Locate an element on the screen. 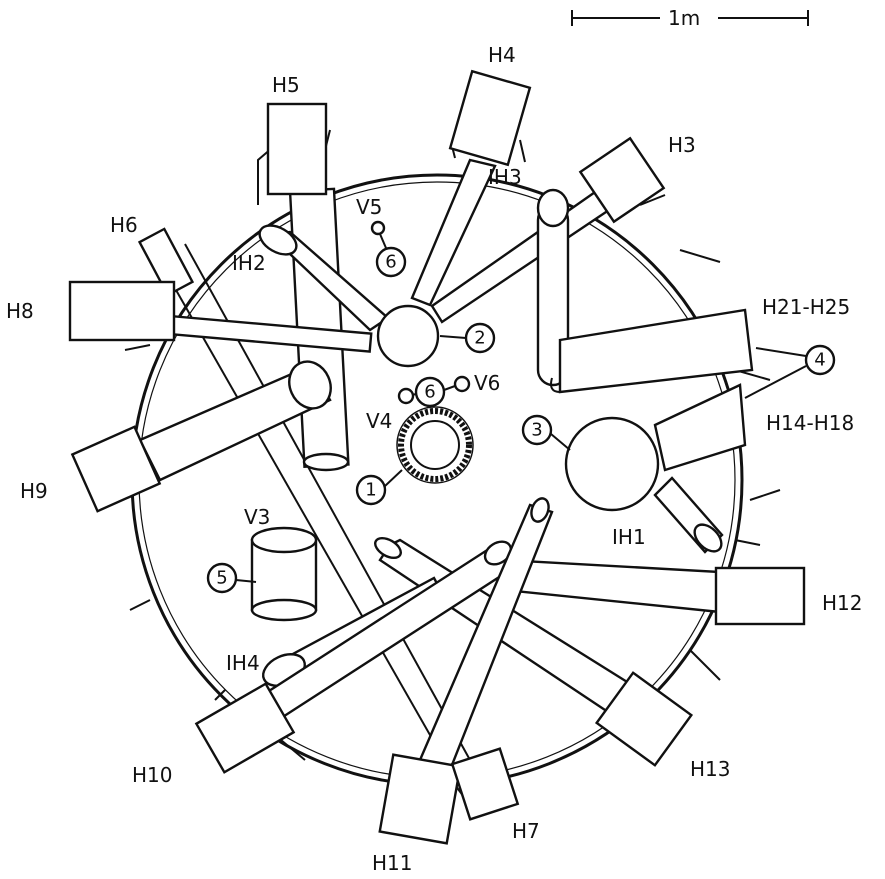 The image size is (885, 879). callout-6-mid: 6 is located at coordinates (433, 392).